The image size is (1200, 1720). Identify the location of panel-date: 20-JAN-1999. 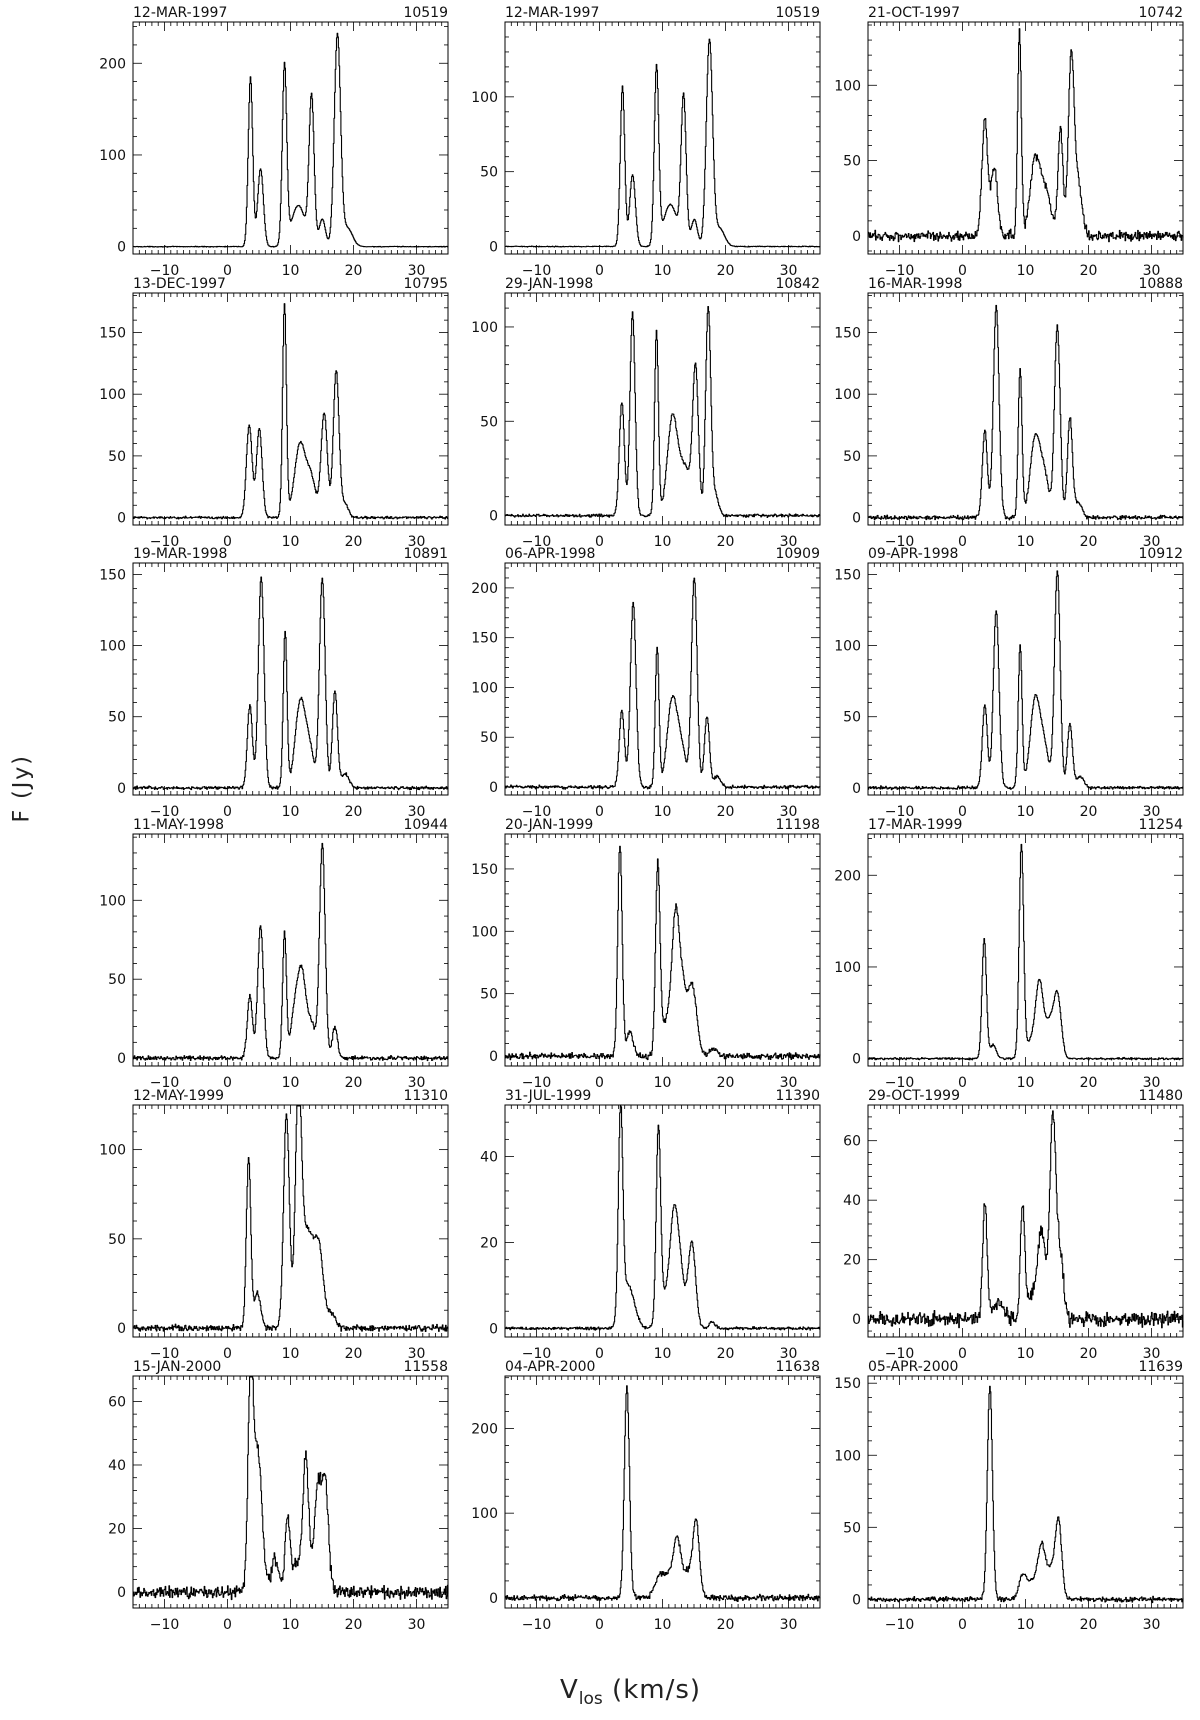
(549, 825).